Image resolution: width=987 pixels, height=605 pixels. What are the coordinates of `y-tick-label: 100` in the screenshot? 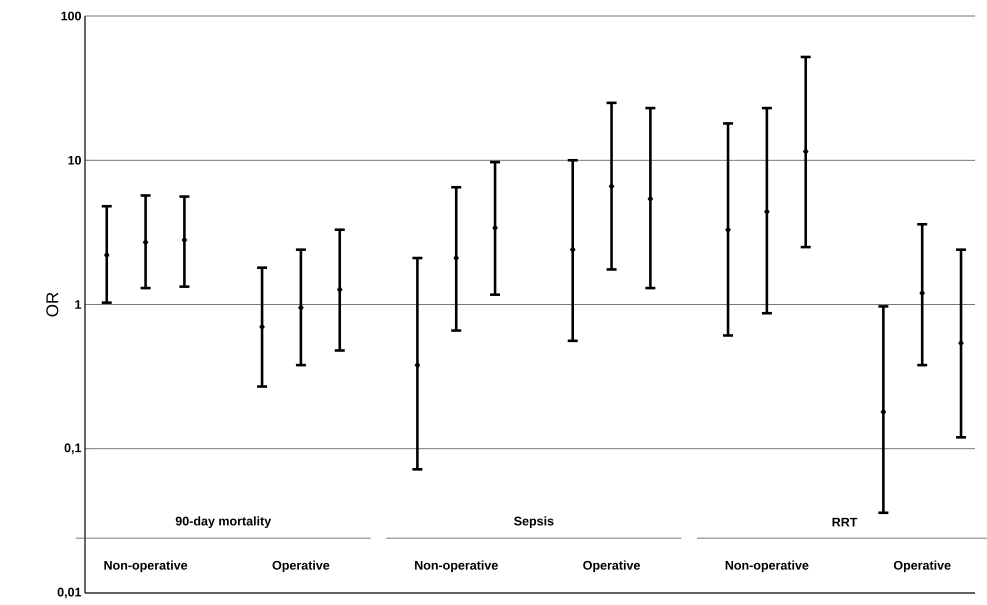 It's located at (71, 16).